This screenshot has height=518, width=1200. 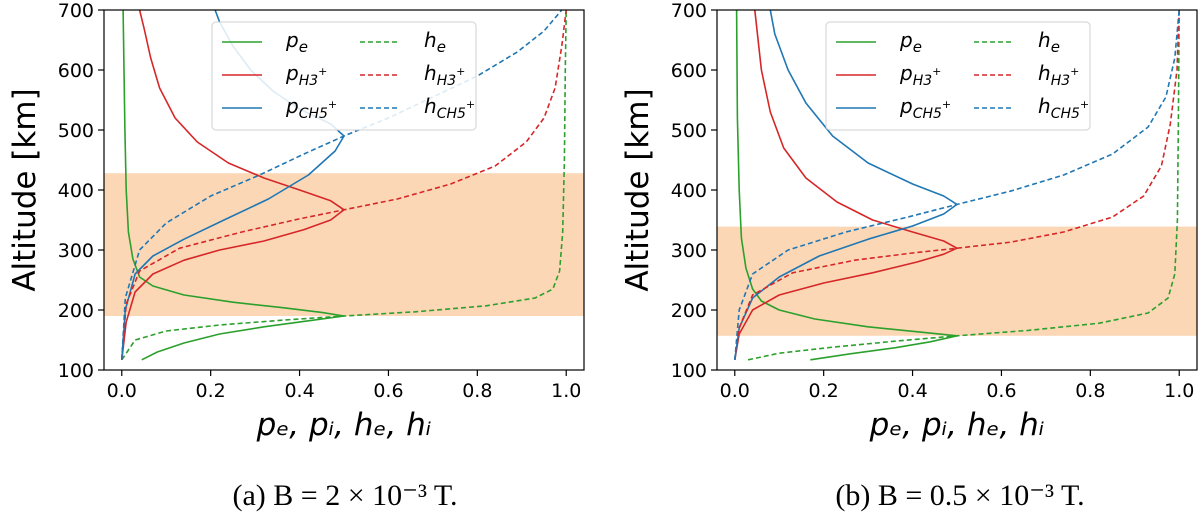 What do you see at coordinates (344, 495) in the screenshot?
I see `panel-caption: (a) B = 2 × 10⁻³ T.` at bounding box center [344, 495].